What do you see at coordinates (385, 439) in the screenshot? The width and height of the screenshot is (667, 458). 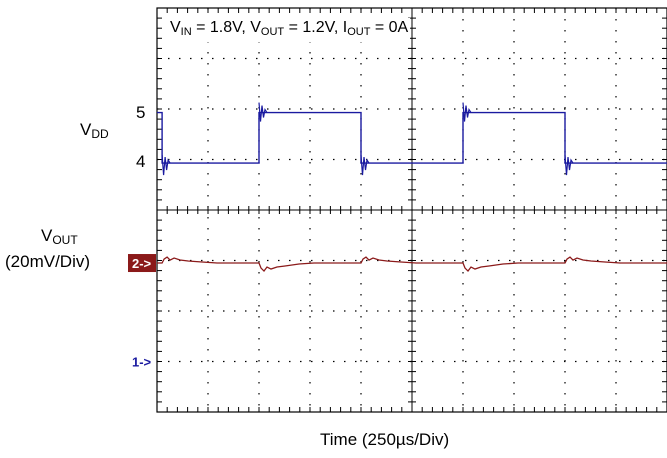 I see `x-axis-label: Time (250µs/Div)` at bounding box center [385, 439].